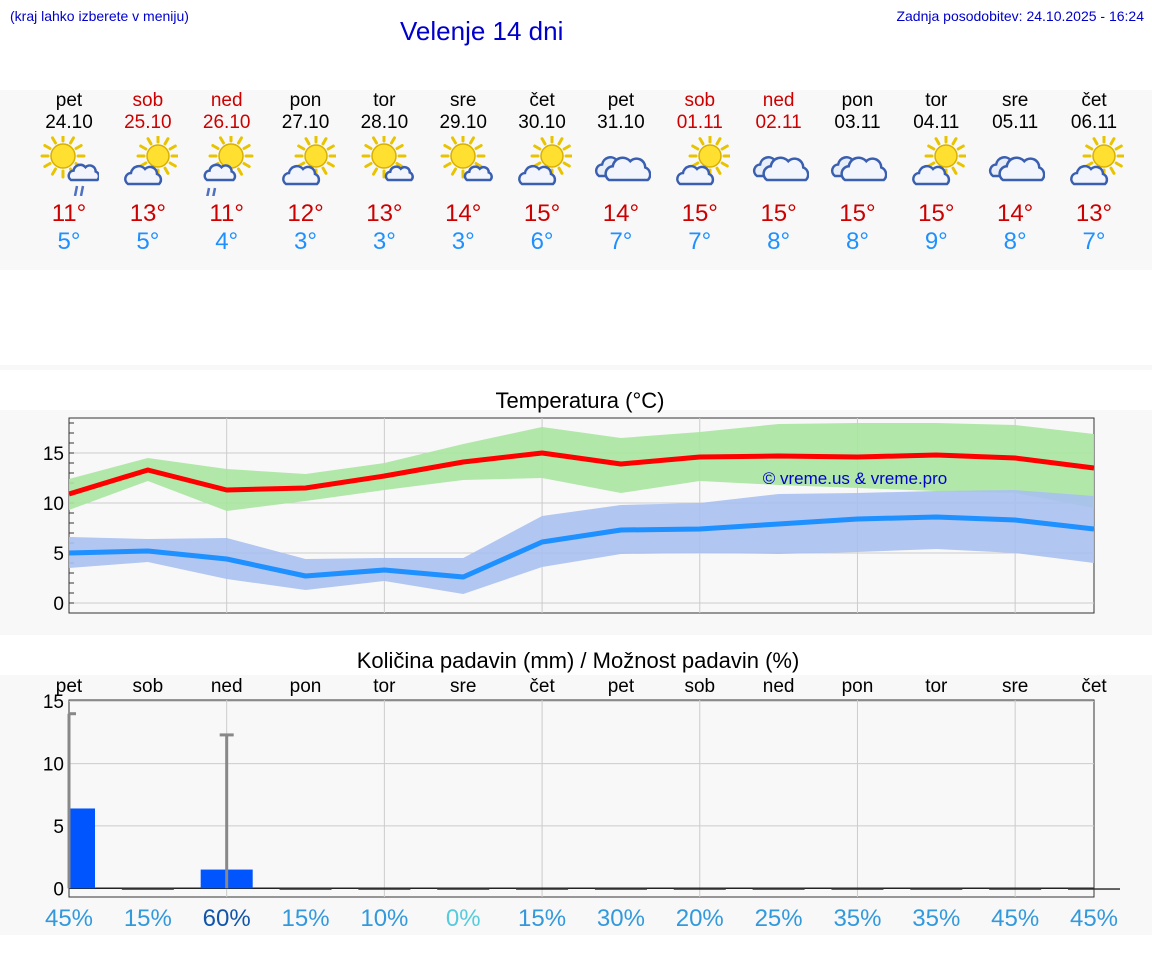  I want to click on y-tick-label: 10, so click(53, 765).